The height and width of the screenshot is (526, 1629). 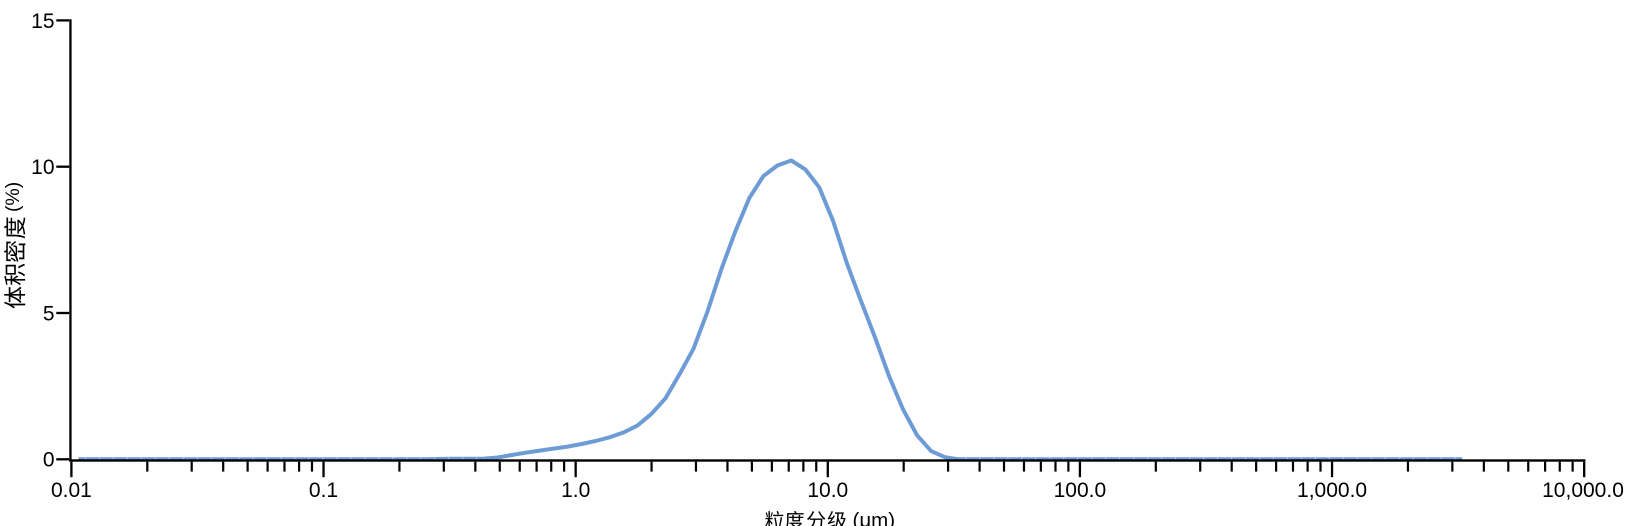 What do you see at coordinates (42, 21) in the screenshot?
I see `svg-text: 15` at bounding box center [42, 21].